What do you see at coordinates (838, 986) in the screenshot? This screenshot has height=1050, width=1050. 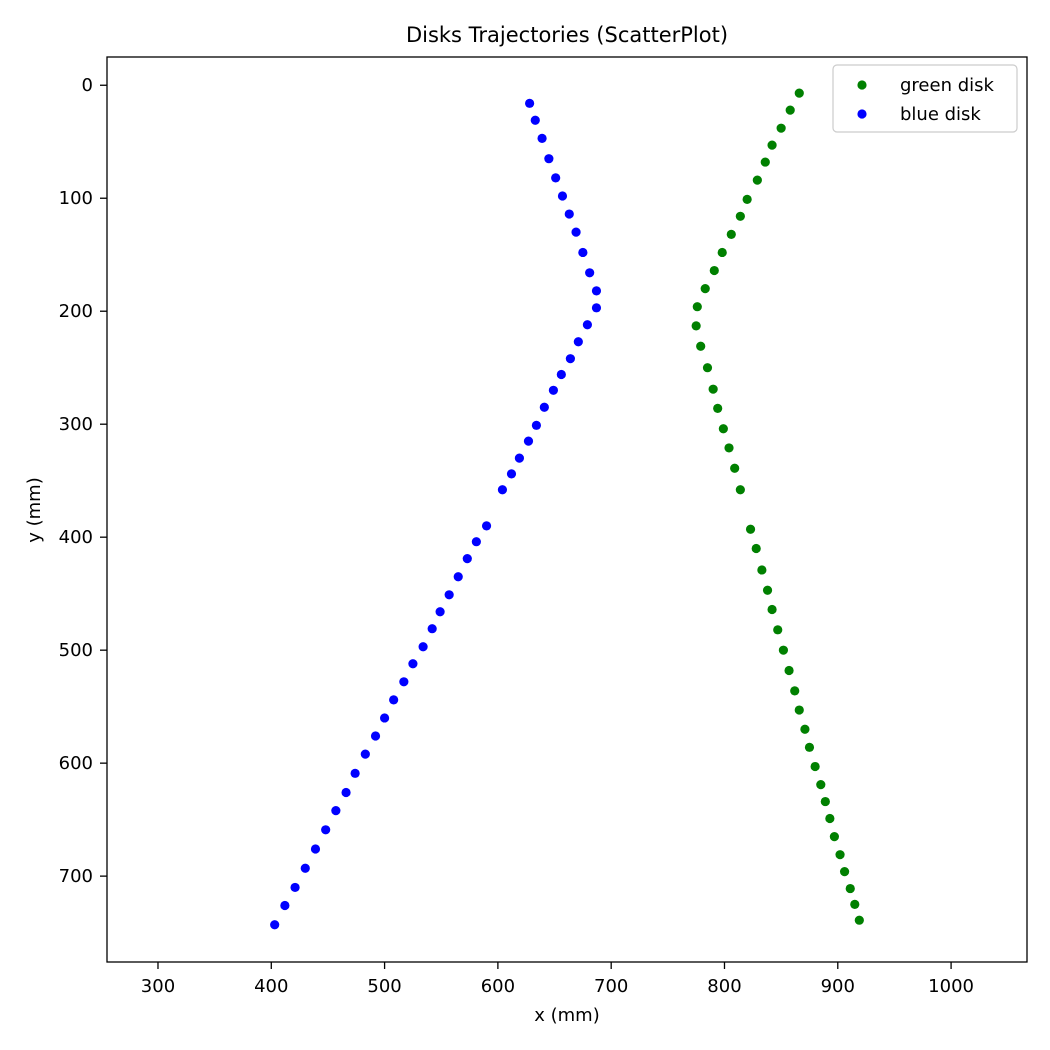 I see `x-tick-label: 900` at bounding box center [838, 986].